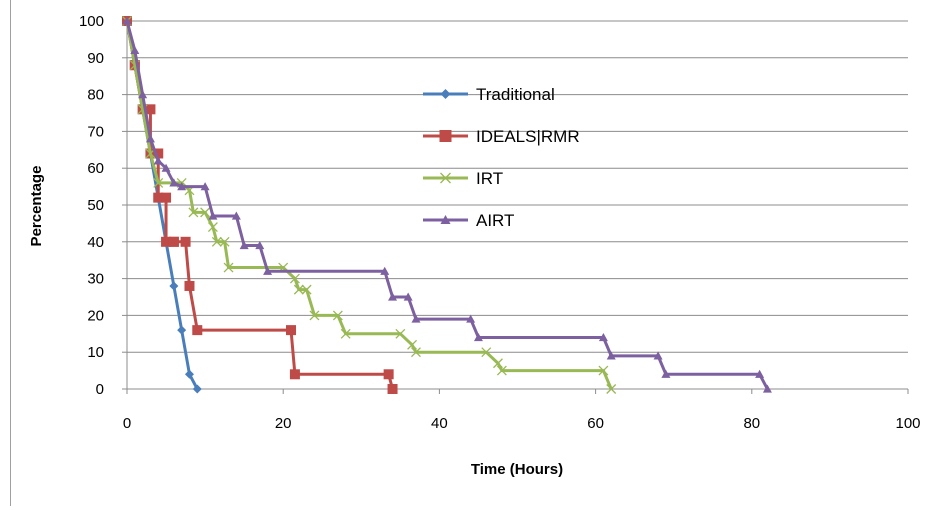 This screenshot has width=934, height=510. Describe the element at coordinates (283, 423) in the screenshot. I see `x-tick-label: 20` at that location.